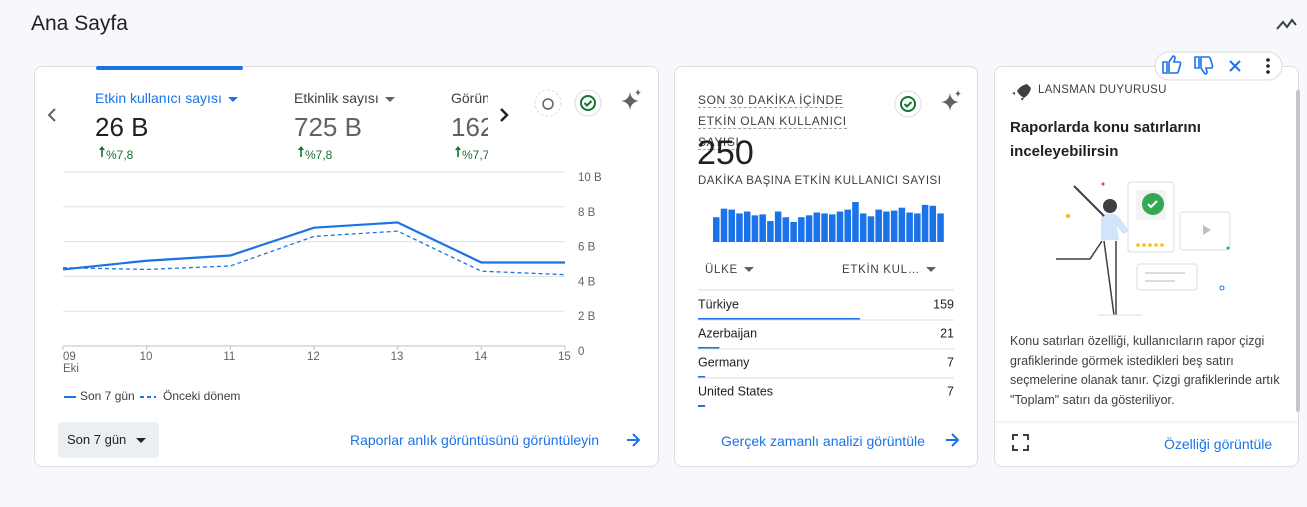 This screenshot has height=507, width=1307. I want to click on next-arrow, so click(504, 115).